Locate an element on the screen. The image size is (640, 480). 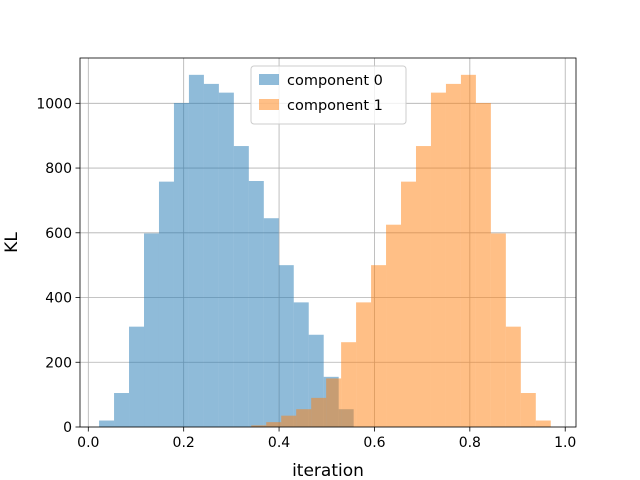
x-tick-label: 1.0 is located at coordinates (565, 443).